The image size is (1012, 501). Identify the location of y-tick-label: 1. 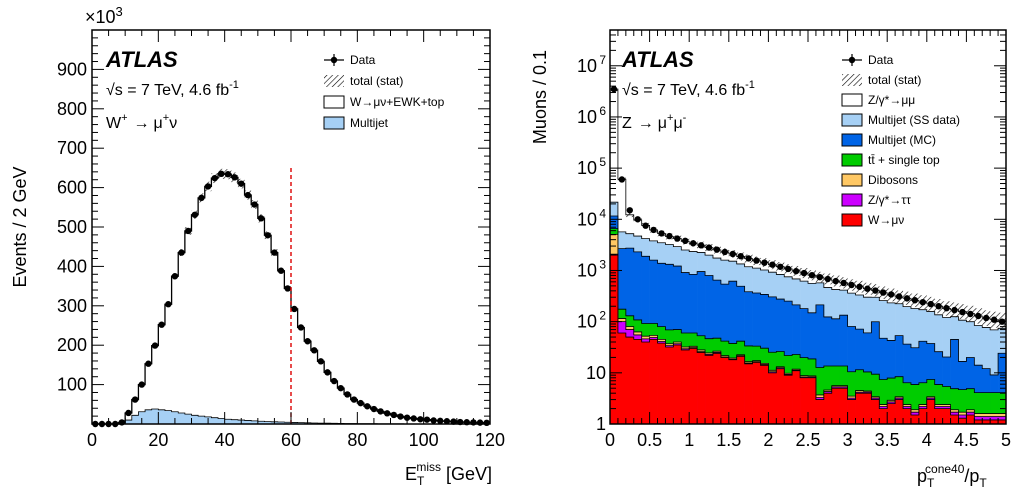
(601, 424).